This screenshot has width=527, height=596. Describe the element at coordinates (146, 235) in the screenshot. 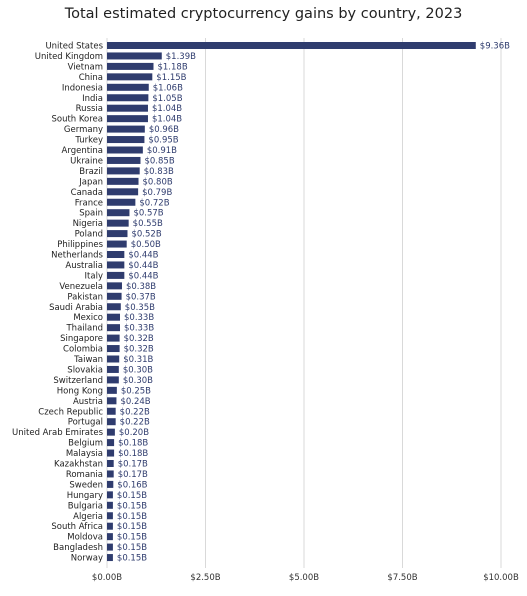

I see `data-label: $0.52B` at that location.